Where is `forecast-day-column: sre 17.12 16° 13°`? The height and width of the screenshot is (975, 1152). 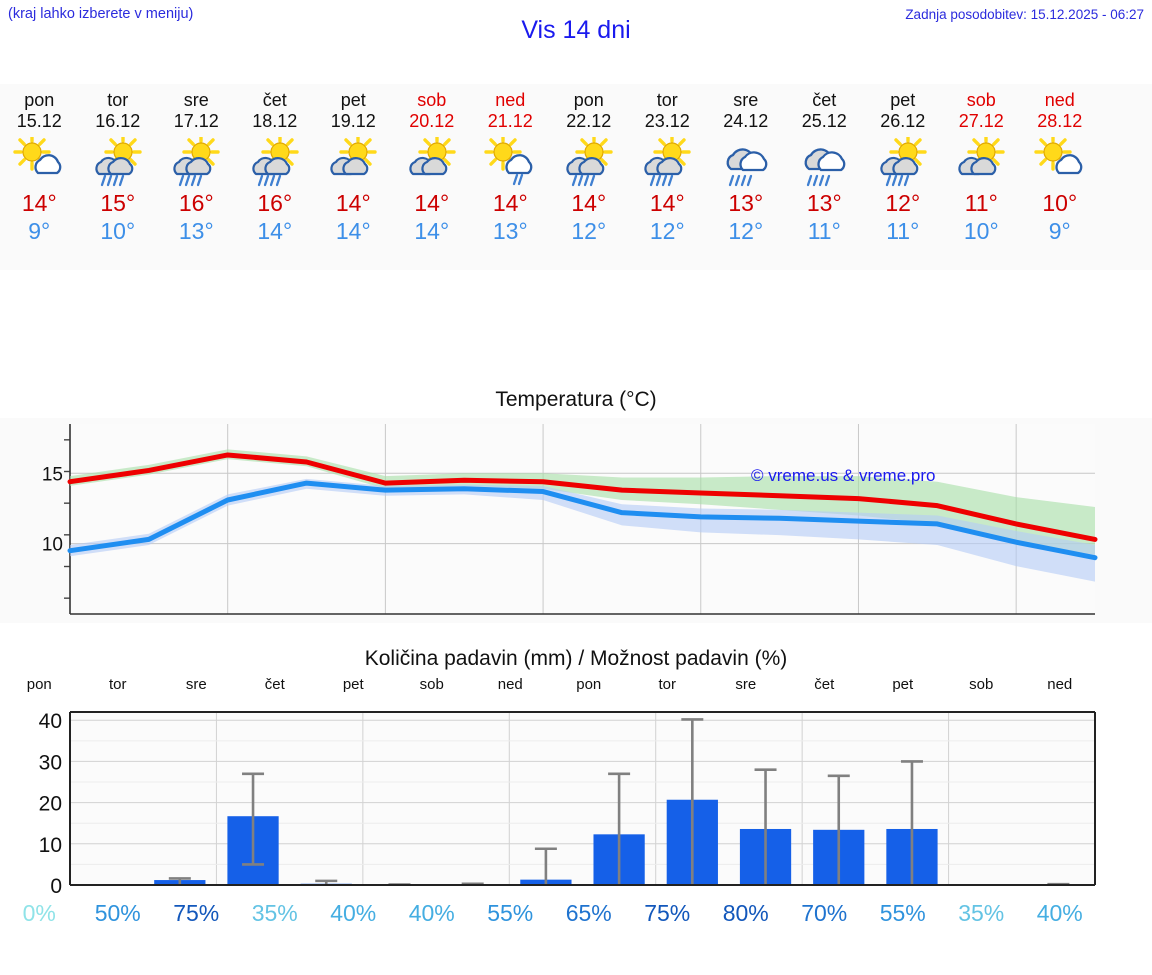 forecast-day-column: sre 17.12 16° 13° is located at coordinates (196, 177).